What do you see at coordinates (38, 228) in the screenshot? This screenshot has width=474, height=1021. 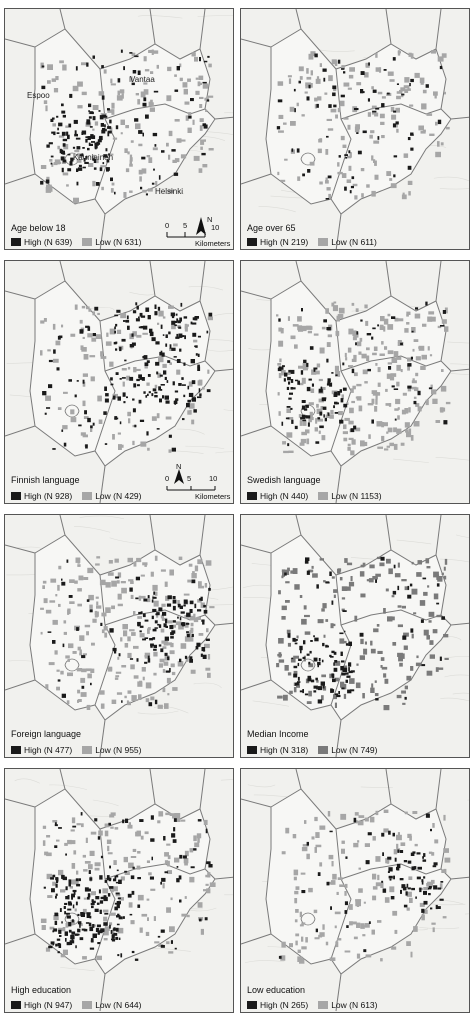 I see `panel-title: Age below 18` at bounding box center [38, 228].